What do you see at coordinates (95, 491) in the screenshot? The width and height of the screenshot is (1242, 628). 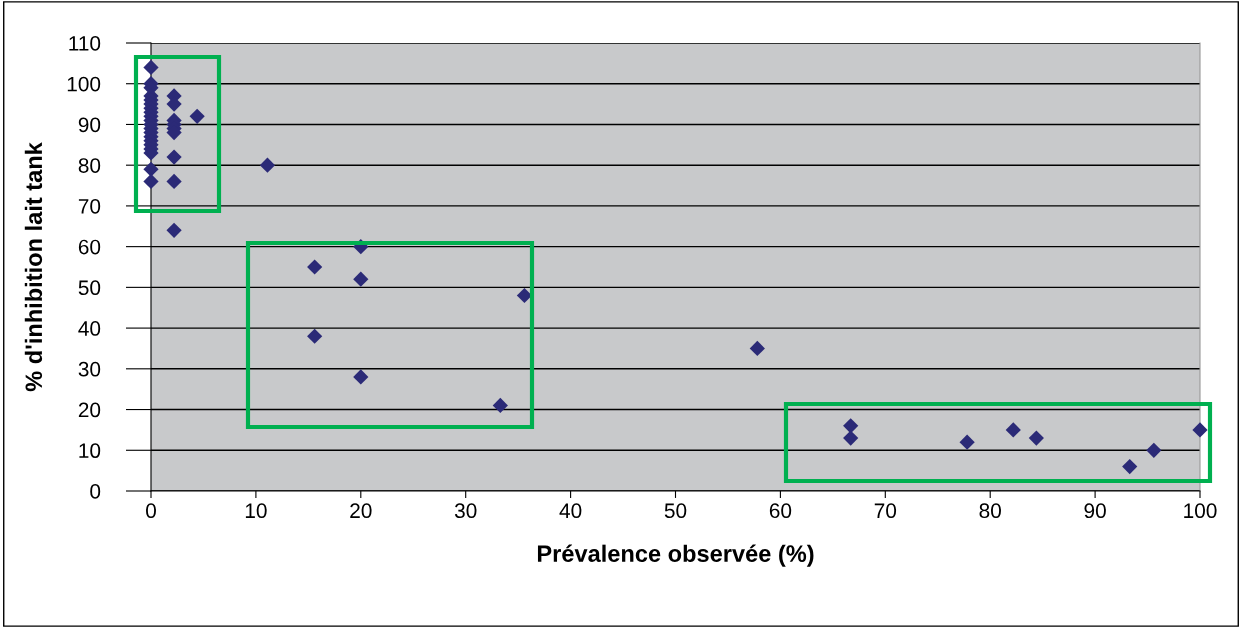 I see `y-tick-label: 0` at bounding box center [95, 491].